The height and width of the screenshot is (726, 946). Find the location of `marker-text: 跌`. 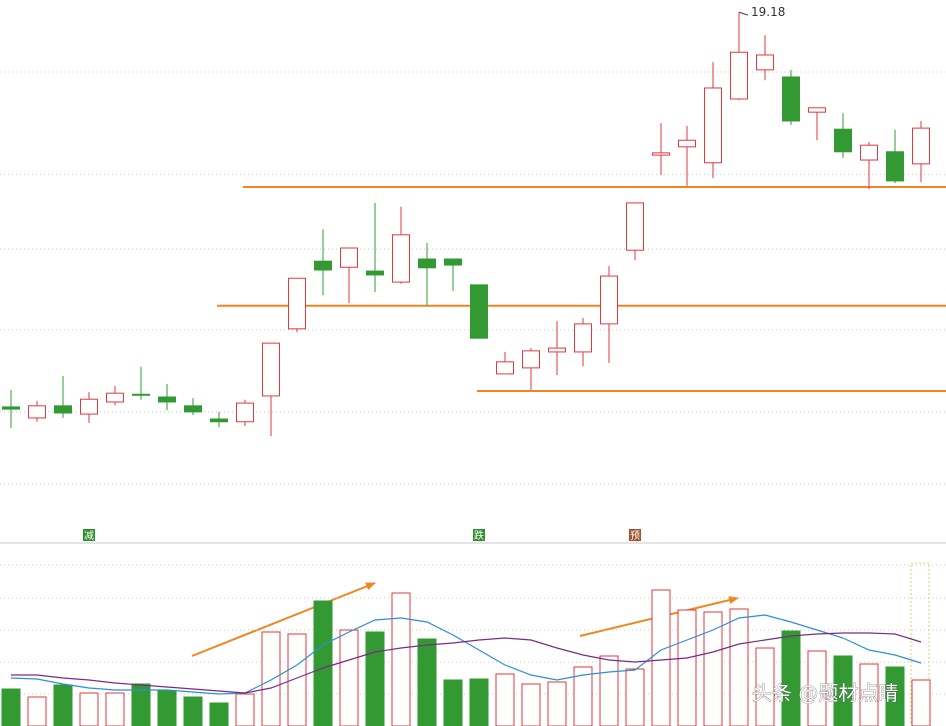

marker-text: 跌 is located at coordinates (479, 535).